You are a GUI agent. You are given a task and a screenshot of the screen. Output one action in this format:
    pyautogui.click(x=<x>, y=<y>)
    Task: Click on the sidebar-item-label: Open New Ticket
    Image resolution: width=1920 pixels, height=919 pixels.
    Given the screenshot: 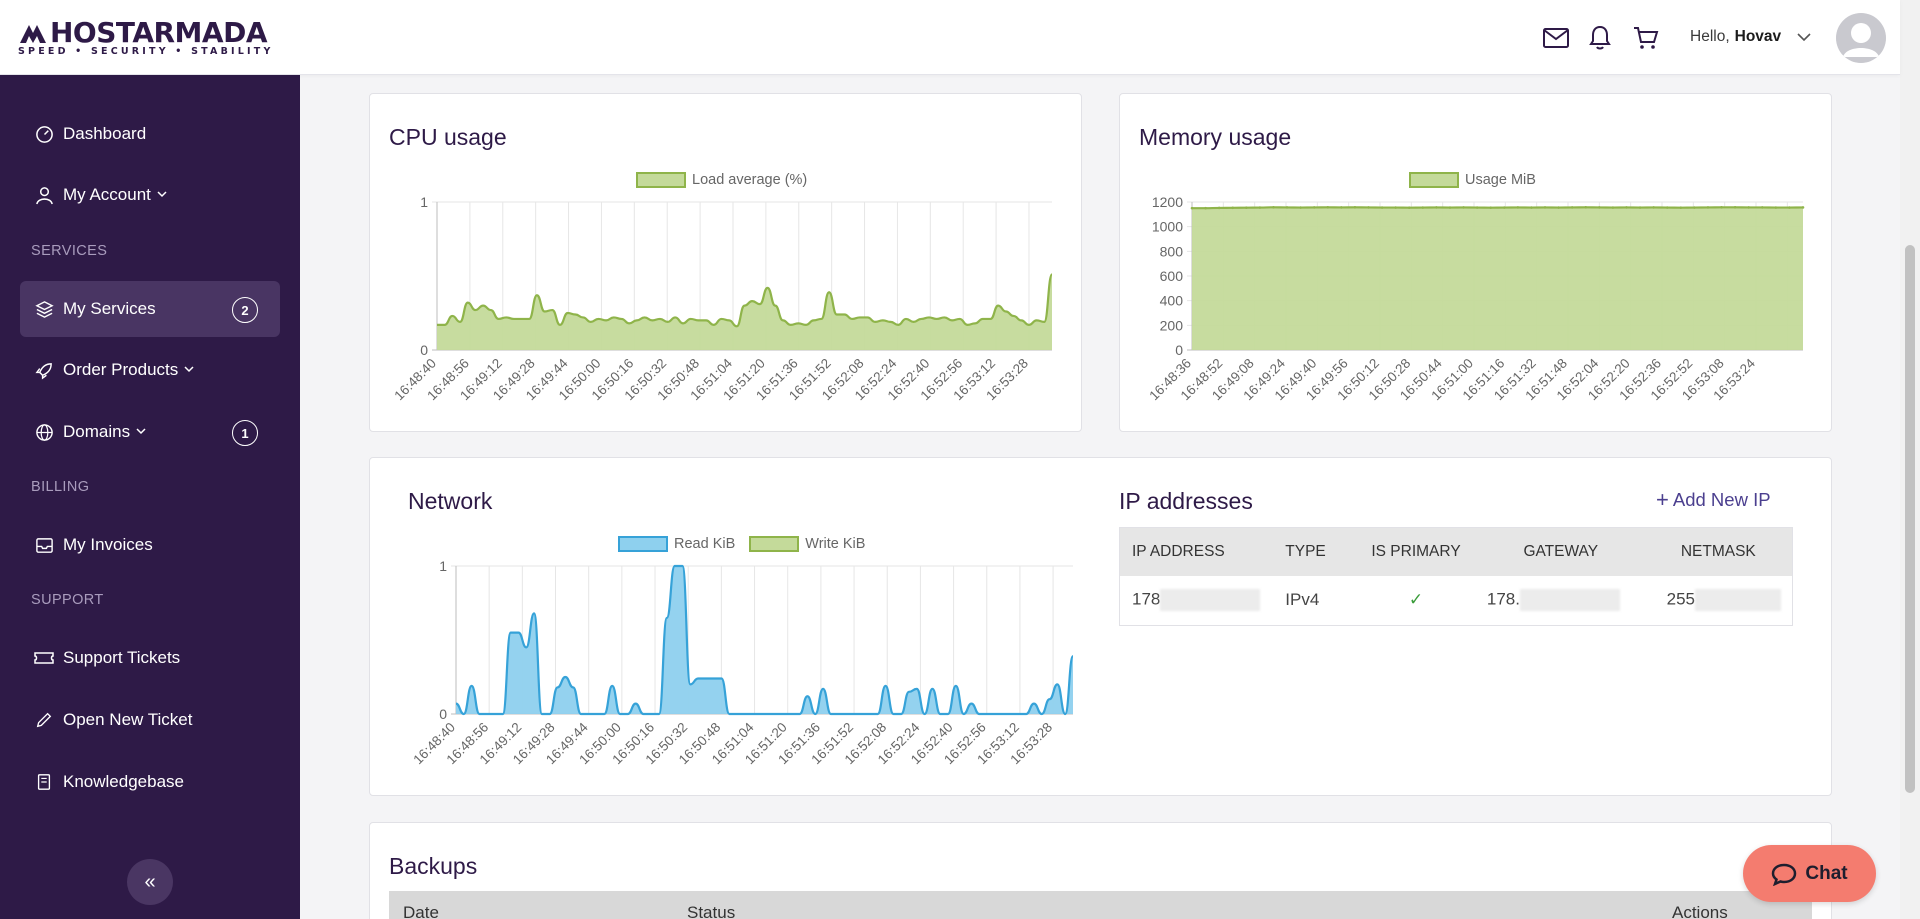 What is the action you would take?
    pyautogui.click(x=128, y=719)
    